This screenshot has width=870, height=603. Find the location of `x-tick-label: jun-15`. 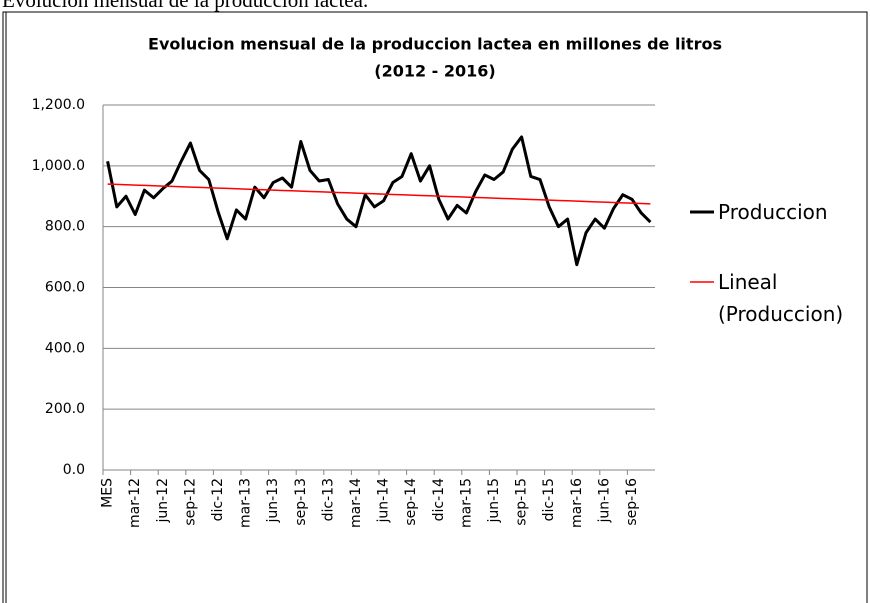

x-tick-label: jun-15 is located at coordinates (494, 501).